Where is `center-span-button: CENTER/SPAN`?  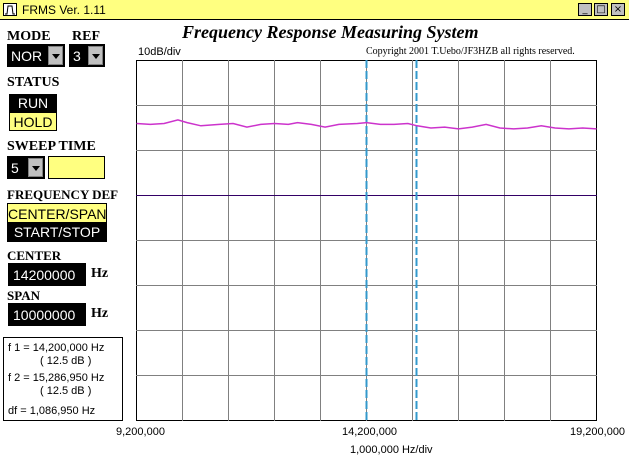
center-span-button: CENTER/SPAN is located at coordinates (57, 213).